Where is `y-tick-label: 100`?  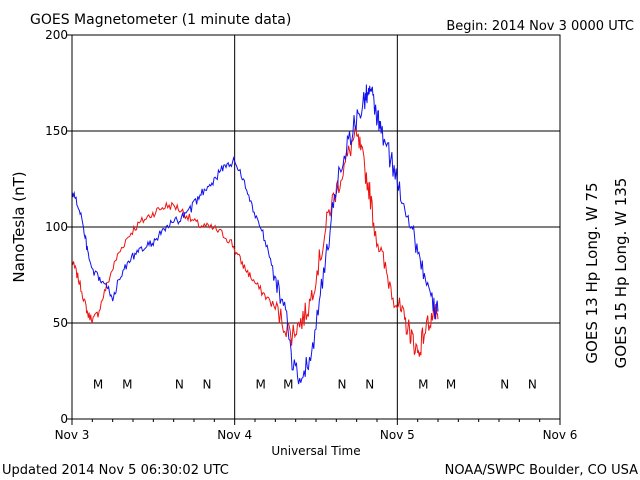
y-tick-label: 100 is located at coordinates (56, 227).